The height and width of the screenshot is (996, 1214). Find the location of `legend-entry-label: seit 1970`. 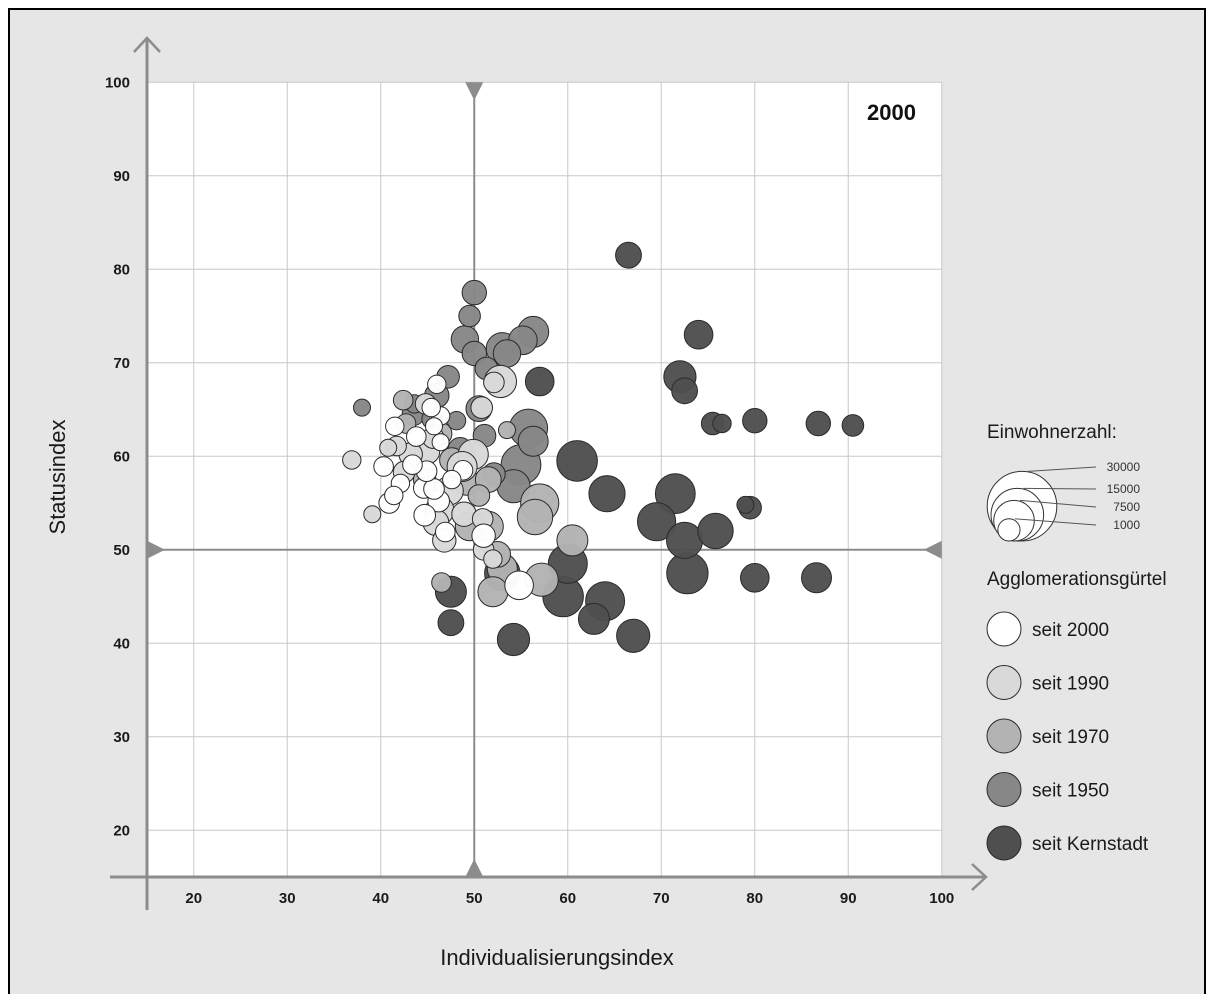

legend-entry-label: seit 1970 is located at coordinates (1070, 737).